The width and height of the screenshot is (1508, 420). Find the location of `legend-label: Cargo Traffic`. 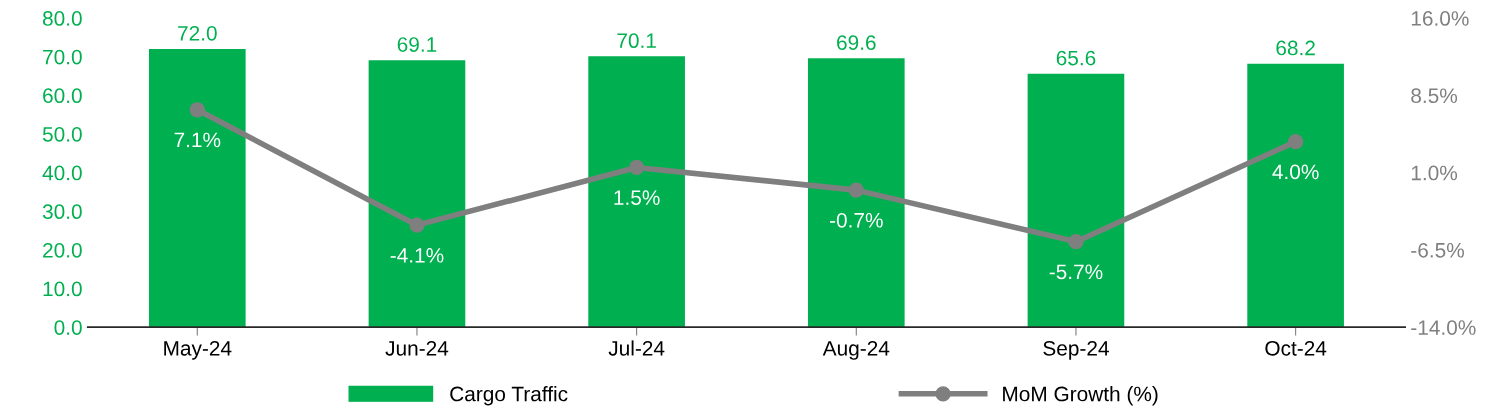

legend-label: Cargo Traffic is located at coordinates (509, 396).